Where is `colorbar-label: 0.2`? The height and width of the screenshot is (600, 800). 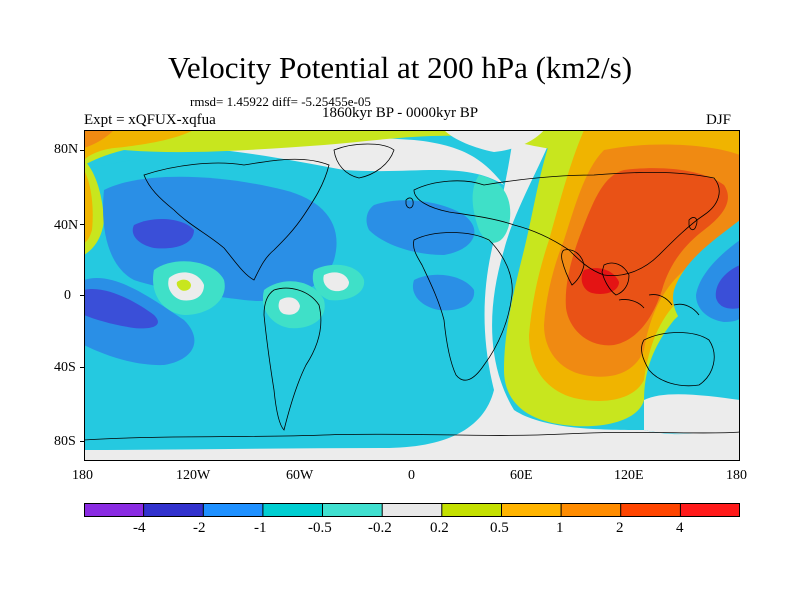 colorbar-label: 0.2 is located at coordinates (439, 528).